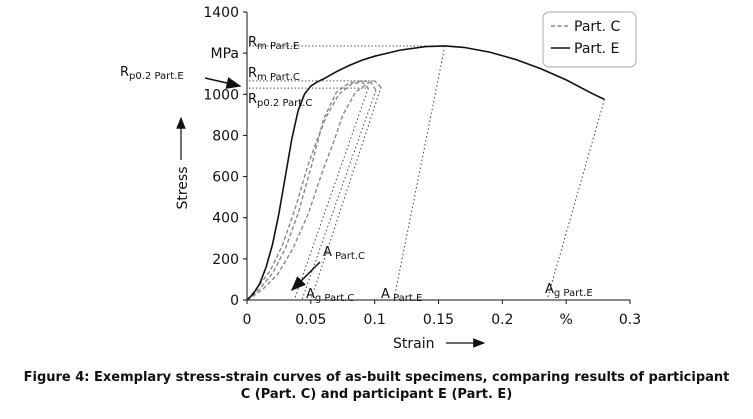  What do you see at coordinates (234, 301) in the screenshot?
I see `y-tick-label: 0` at bounding box center [234, 301].